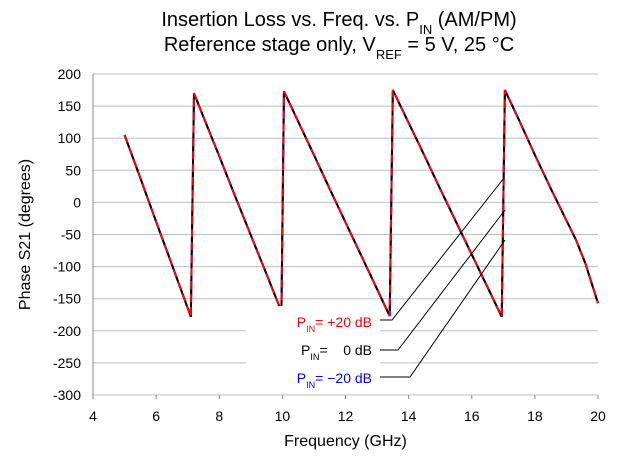 The image size is (621, 457). Describe the element at coordinates (474, 20) in the screenshot. I see `text-part: (AM/PM)` at that location.